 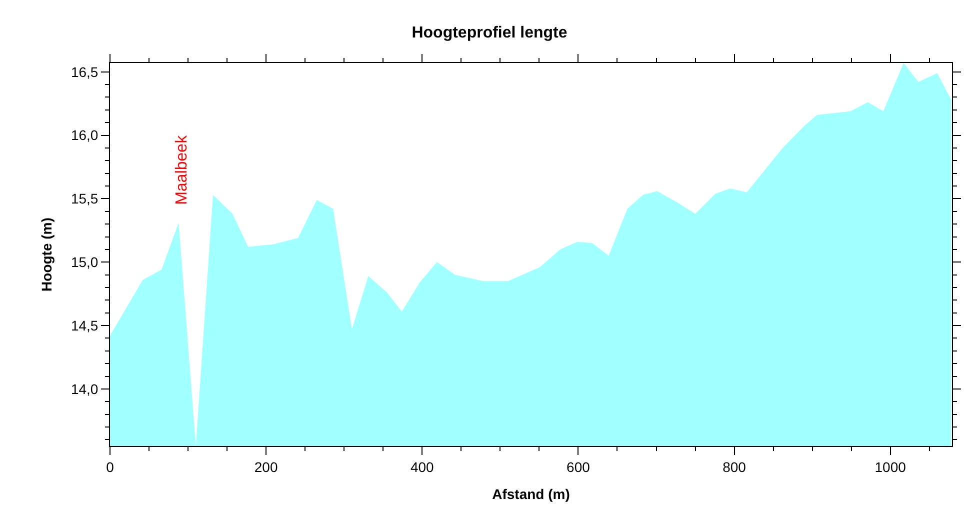 I want to click on y-tick-label: 16,0, so click(x=84, y=135).